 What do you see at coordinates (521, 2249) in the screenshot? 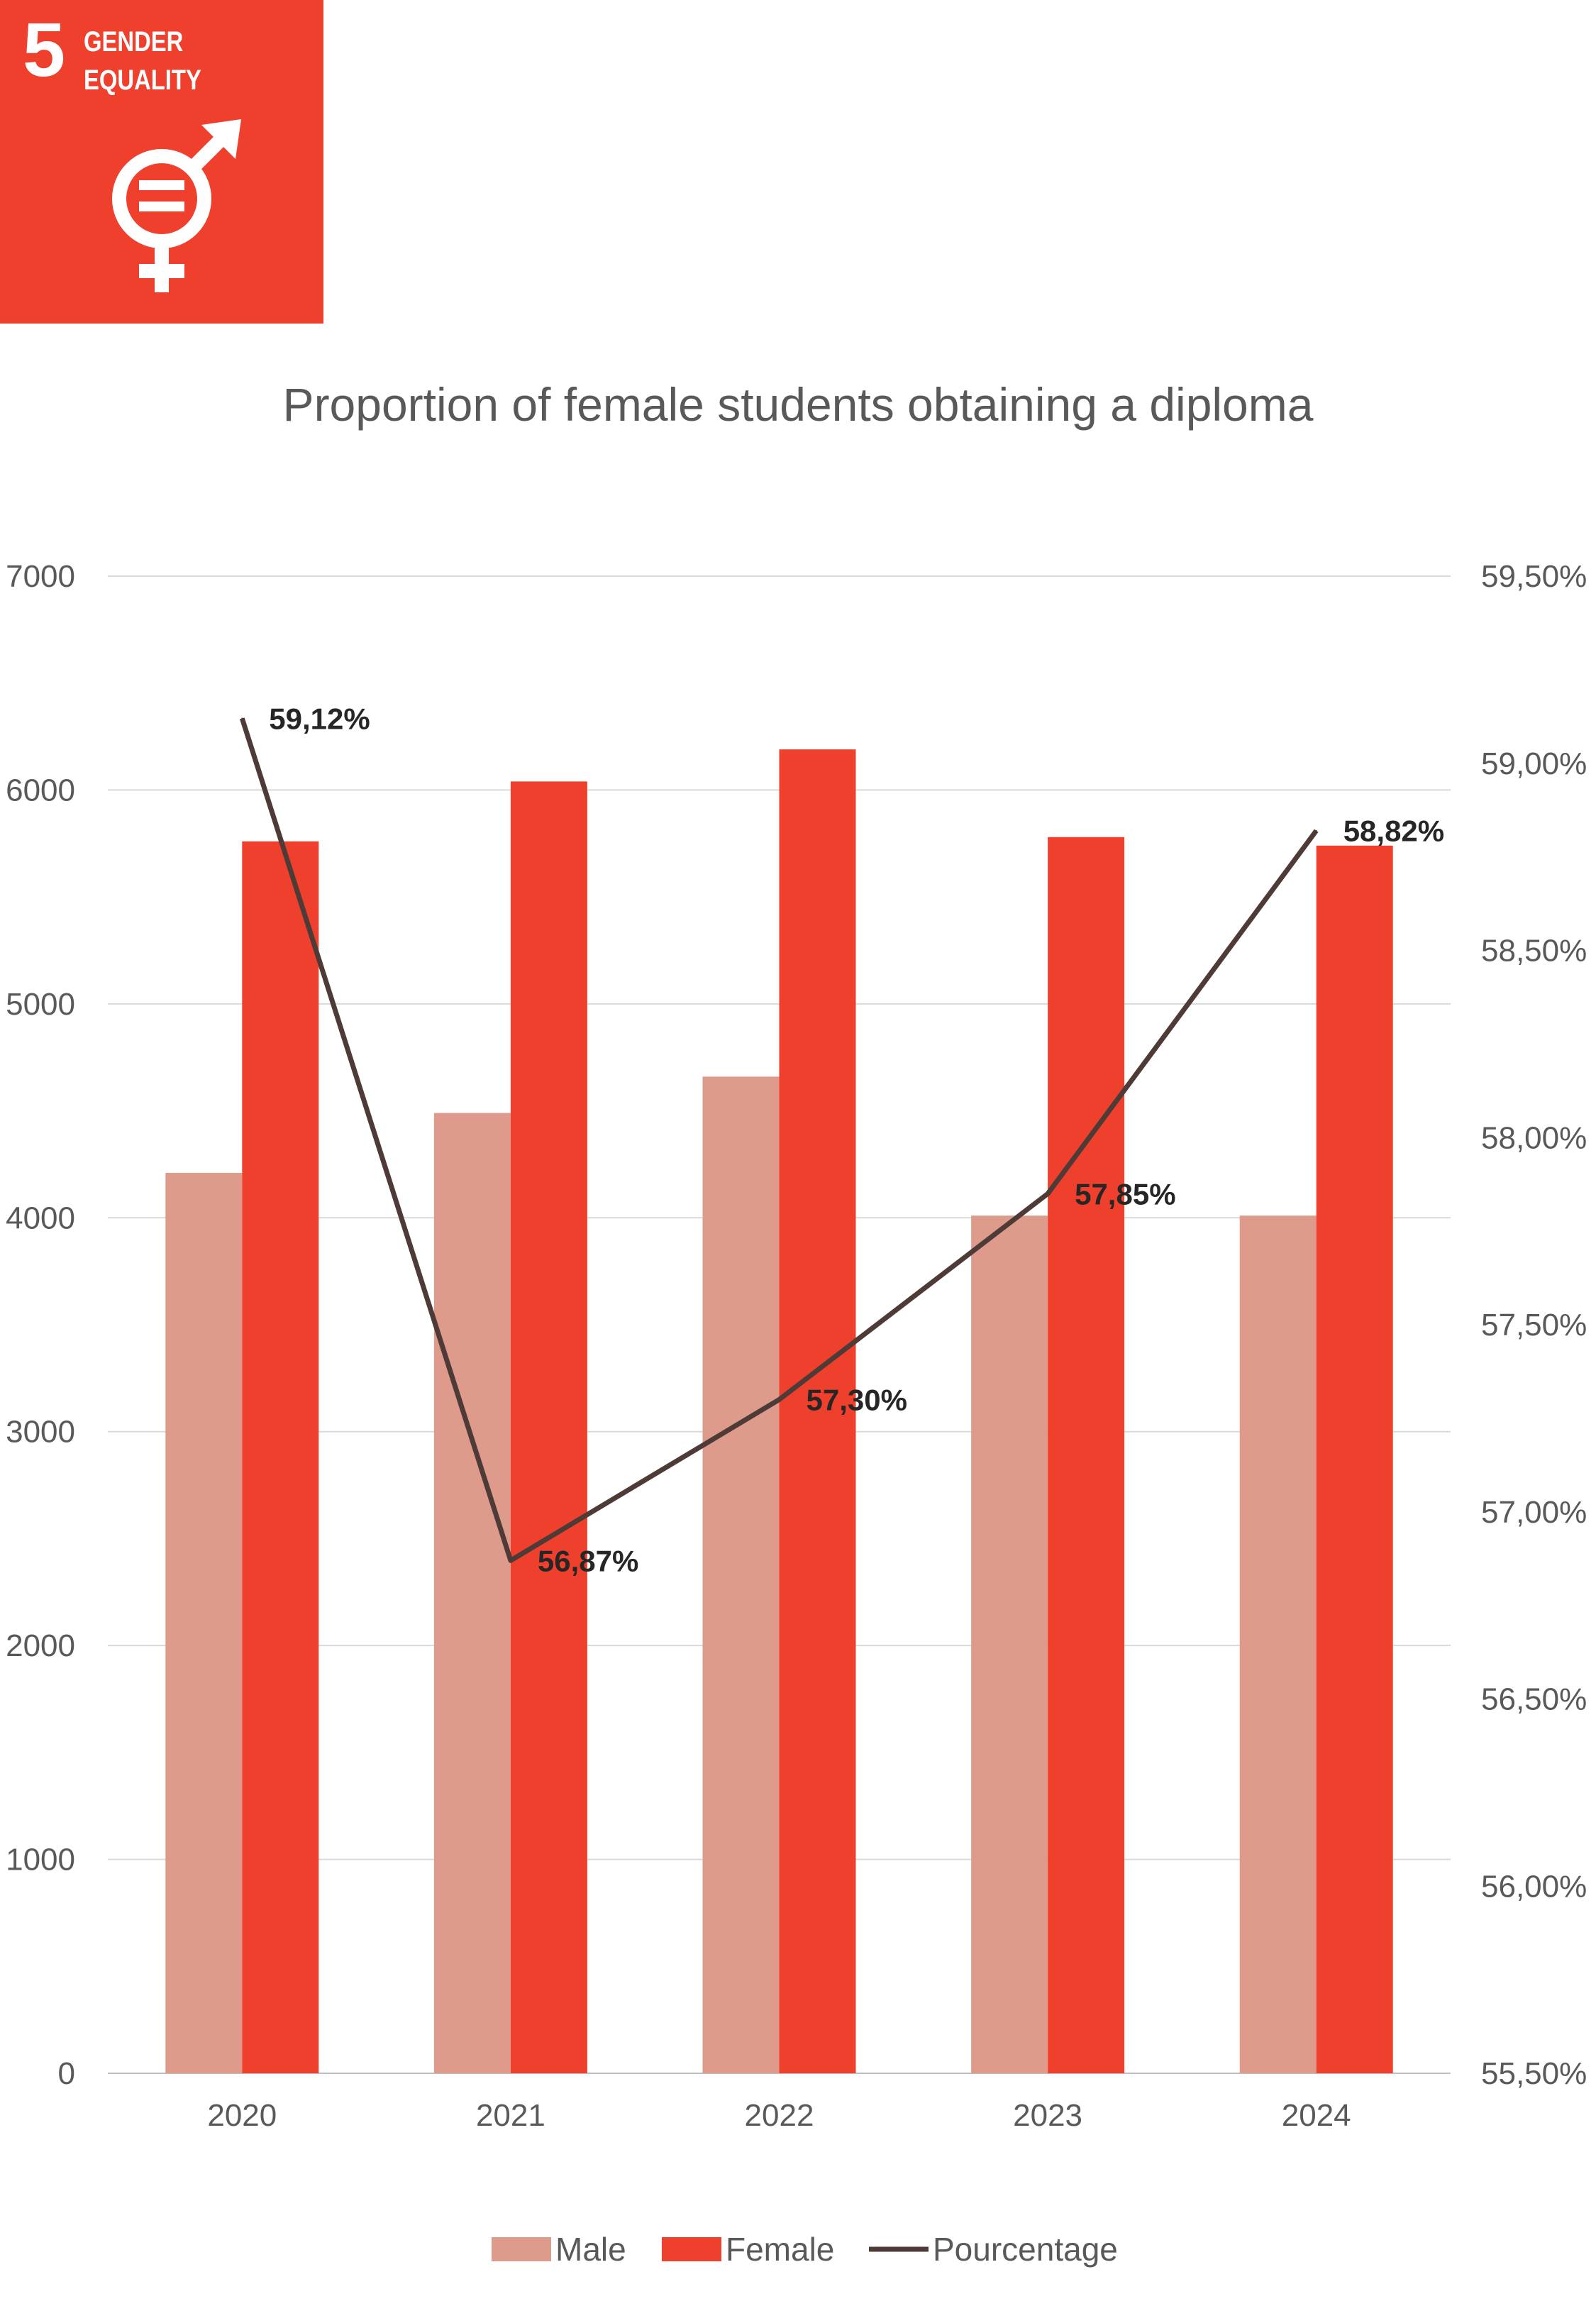
I see `legend-swatch-male` at bounding box center [521, 2249].